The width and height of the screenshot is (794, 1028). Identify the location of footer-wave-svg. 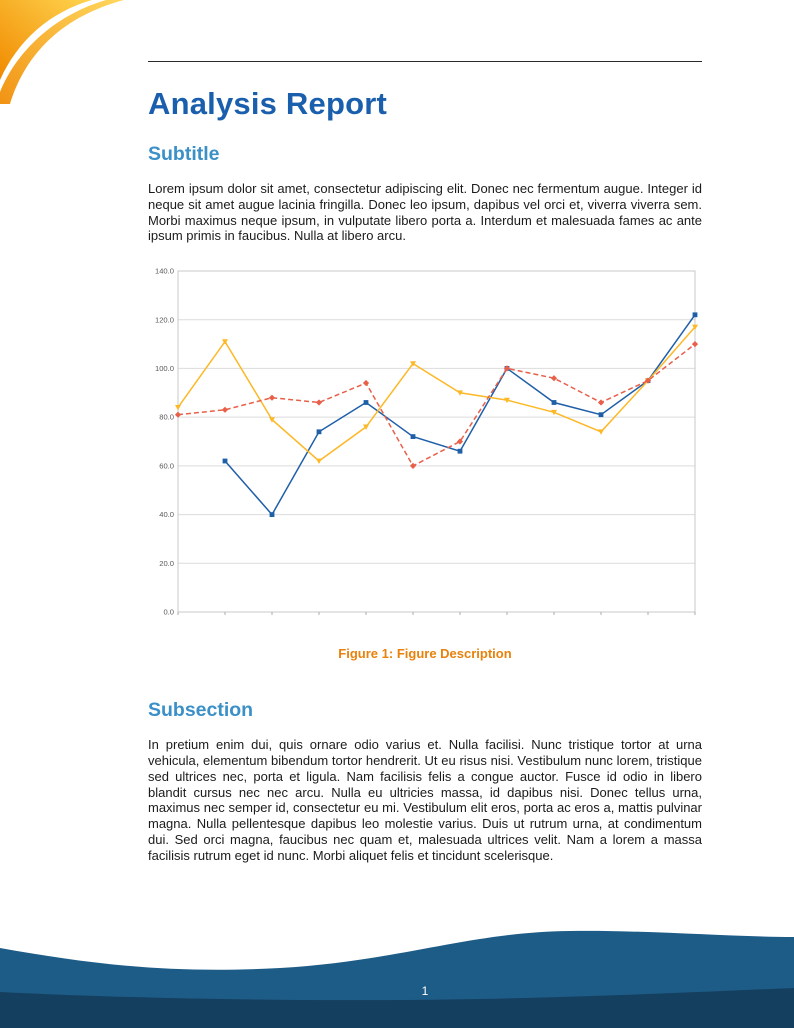
(397, 979).